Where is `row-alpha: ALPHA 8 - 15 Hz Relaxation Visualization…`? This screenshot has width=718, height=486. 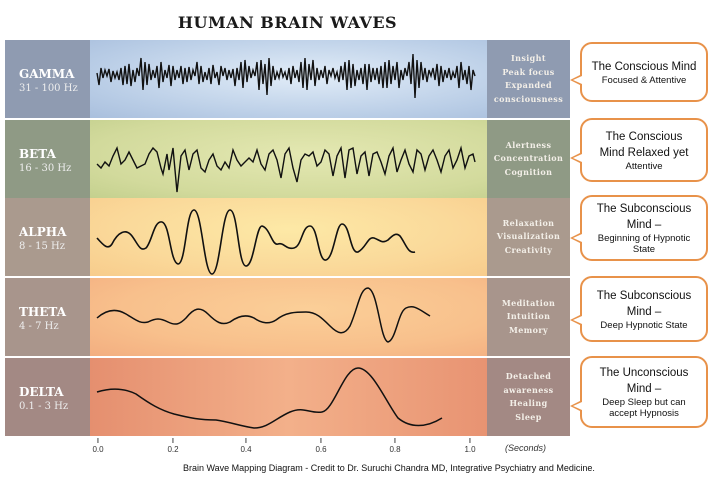
row-alpha: ALPHA 8 - 15 Hz Relaxation Visualization… is located at coordinates (287, 237).